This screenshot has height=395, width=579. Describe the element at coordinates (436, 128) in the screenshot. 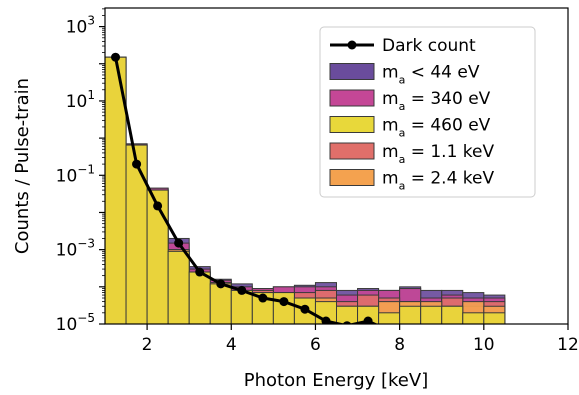

I see `legend-label-s3: ma = 460 eV` at that location.